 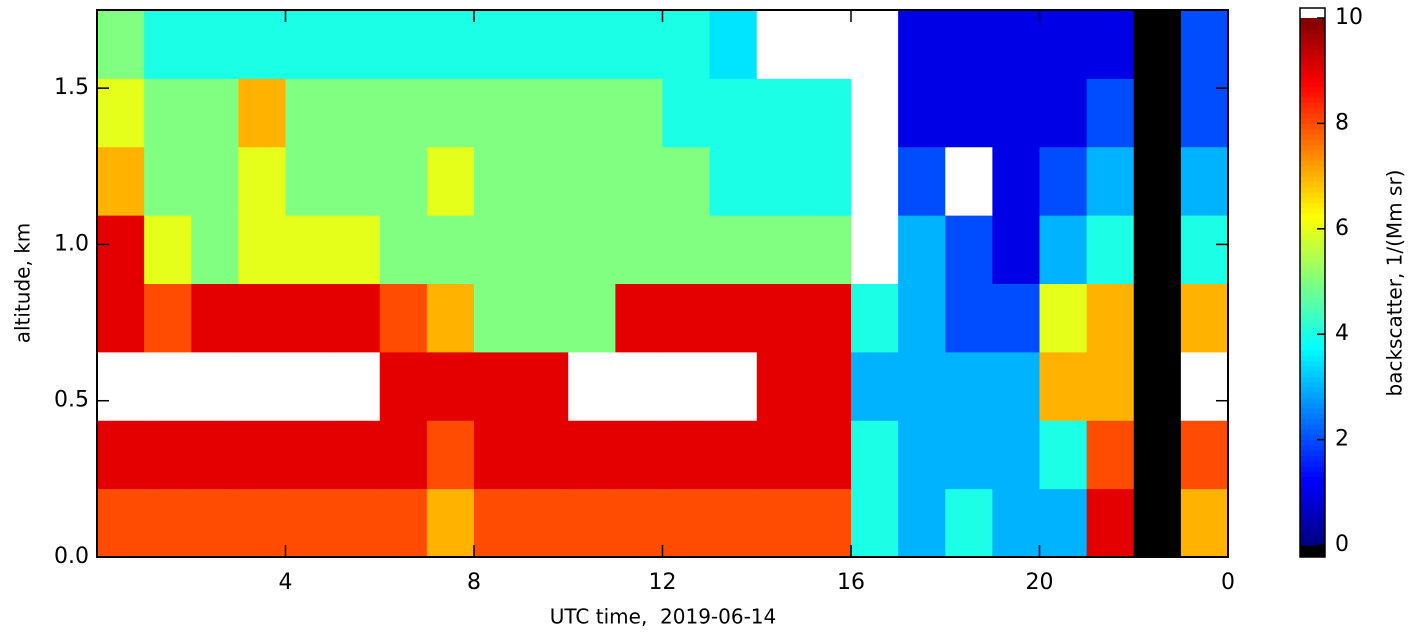 I want to click on x-tick-label: 8, so click(x=474, y=582).